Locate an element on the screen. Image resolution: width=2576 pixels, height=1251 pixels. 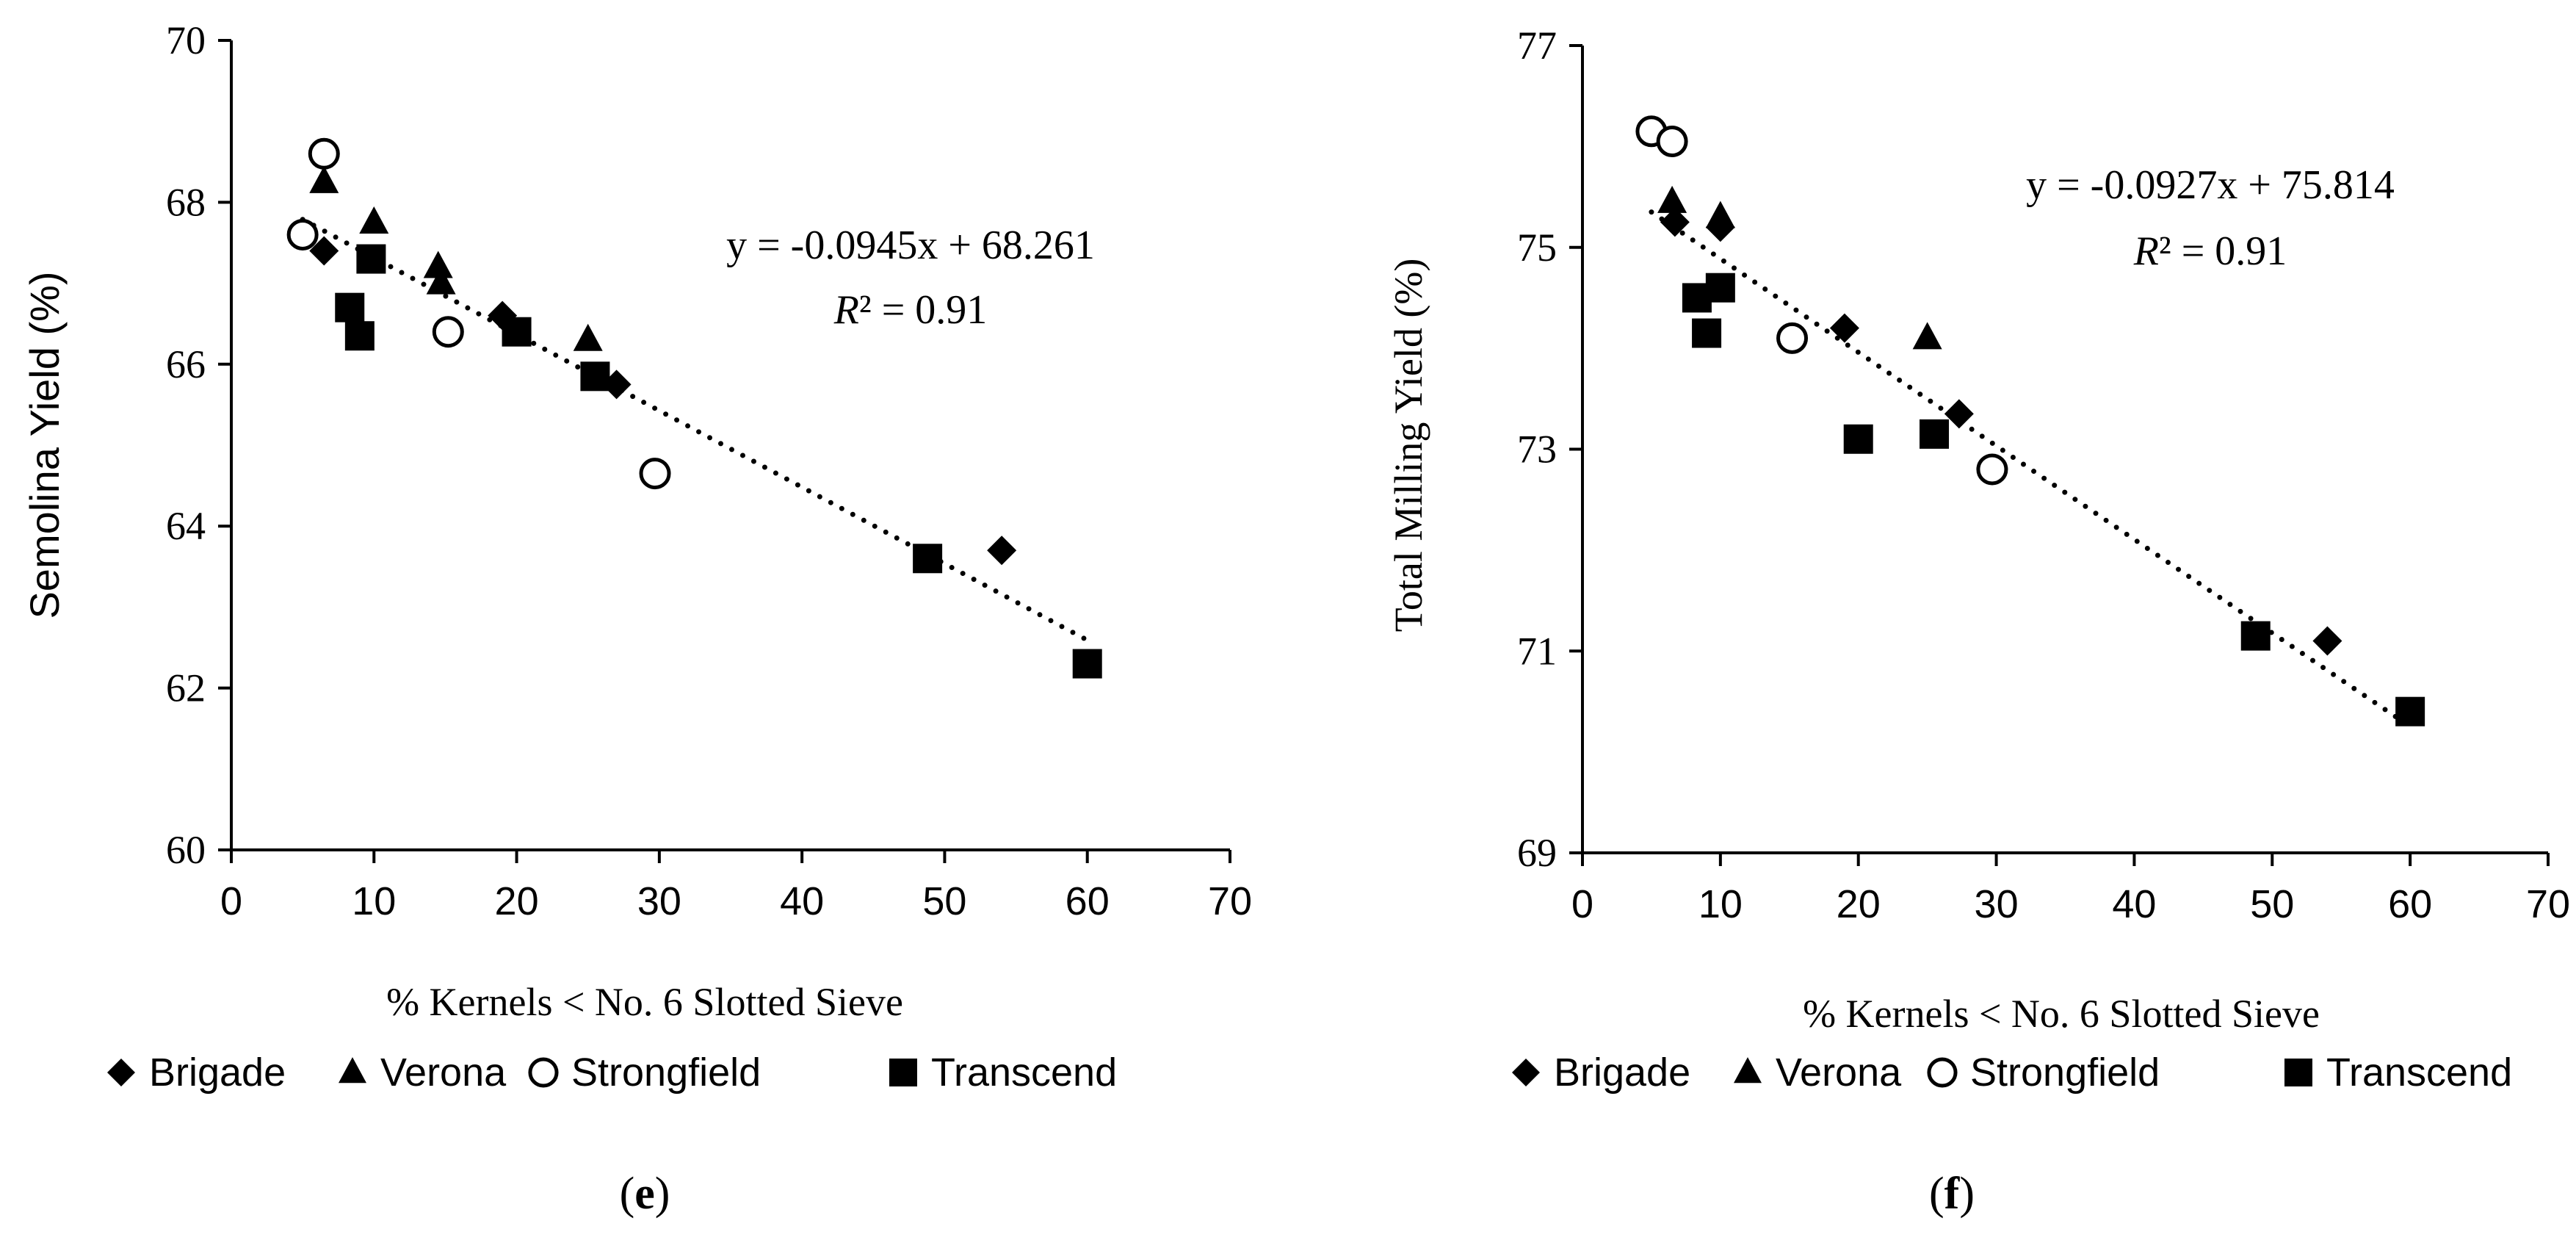
panel-label: (f) is located at coordinates (1952, 1194).